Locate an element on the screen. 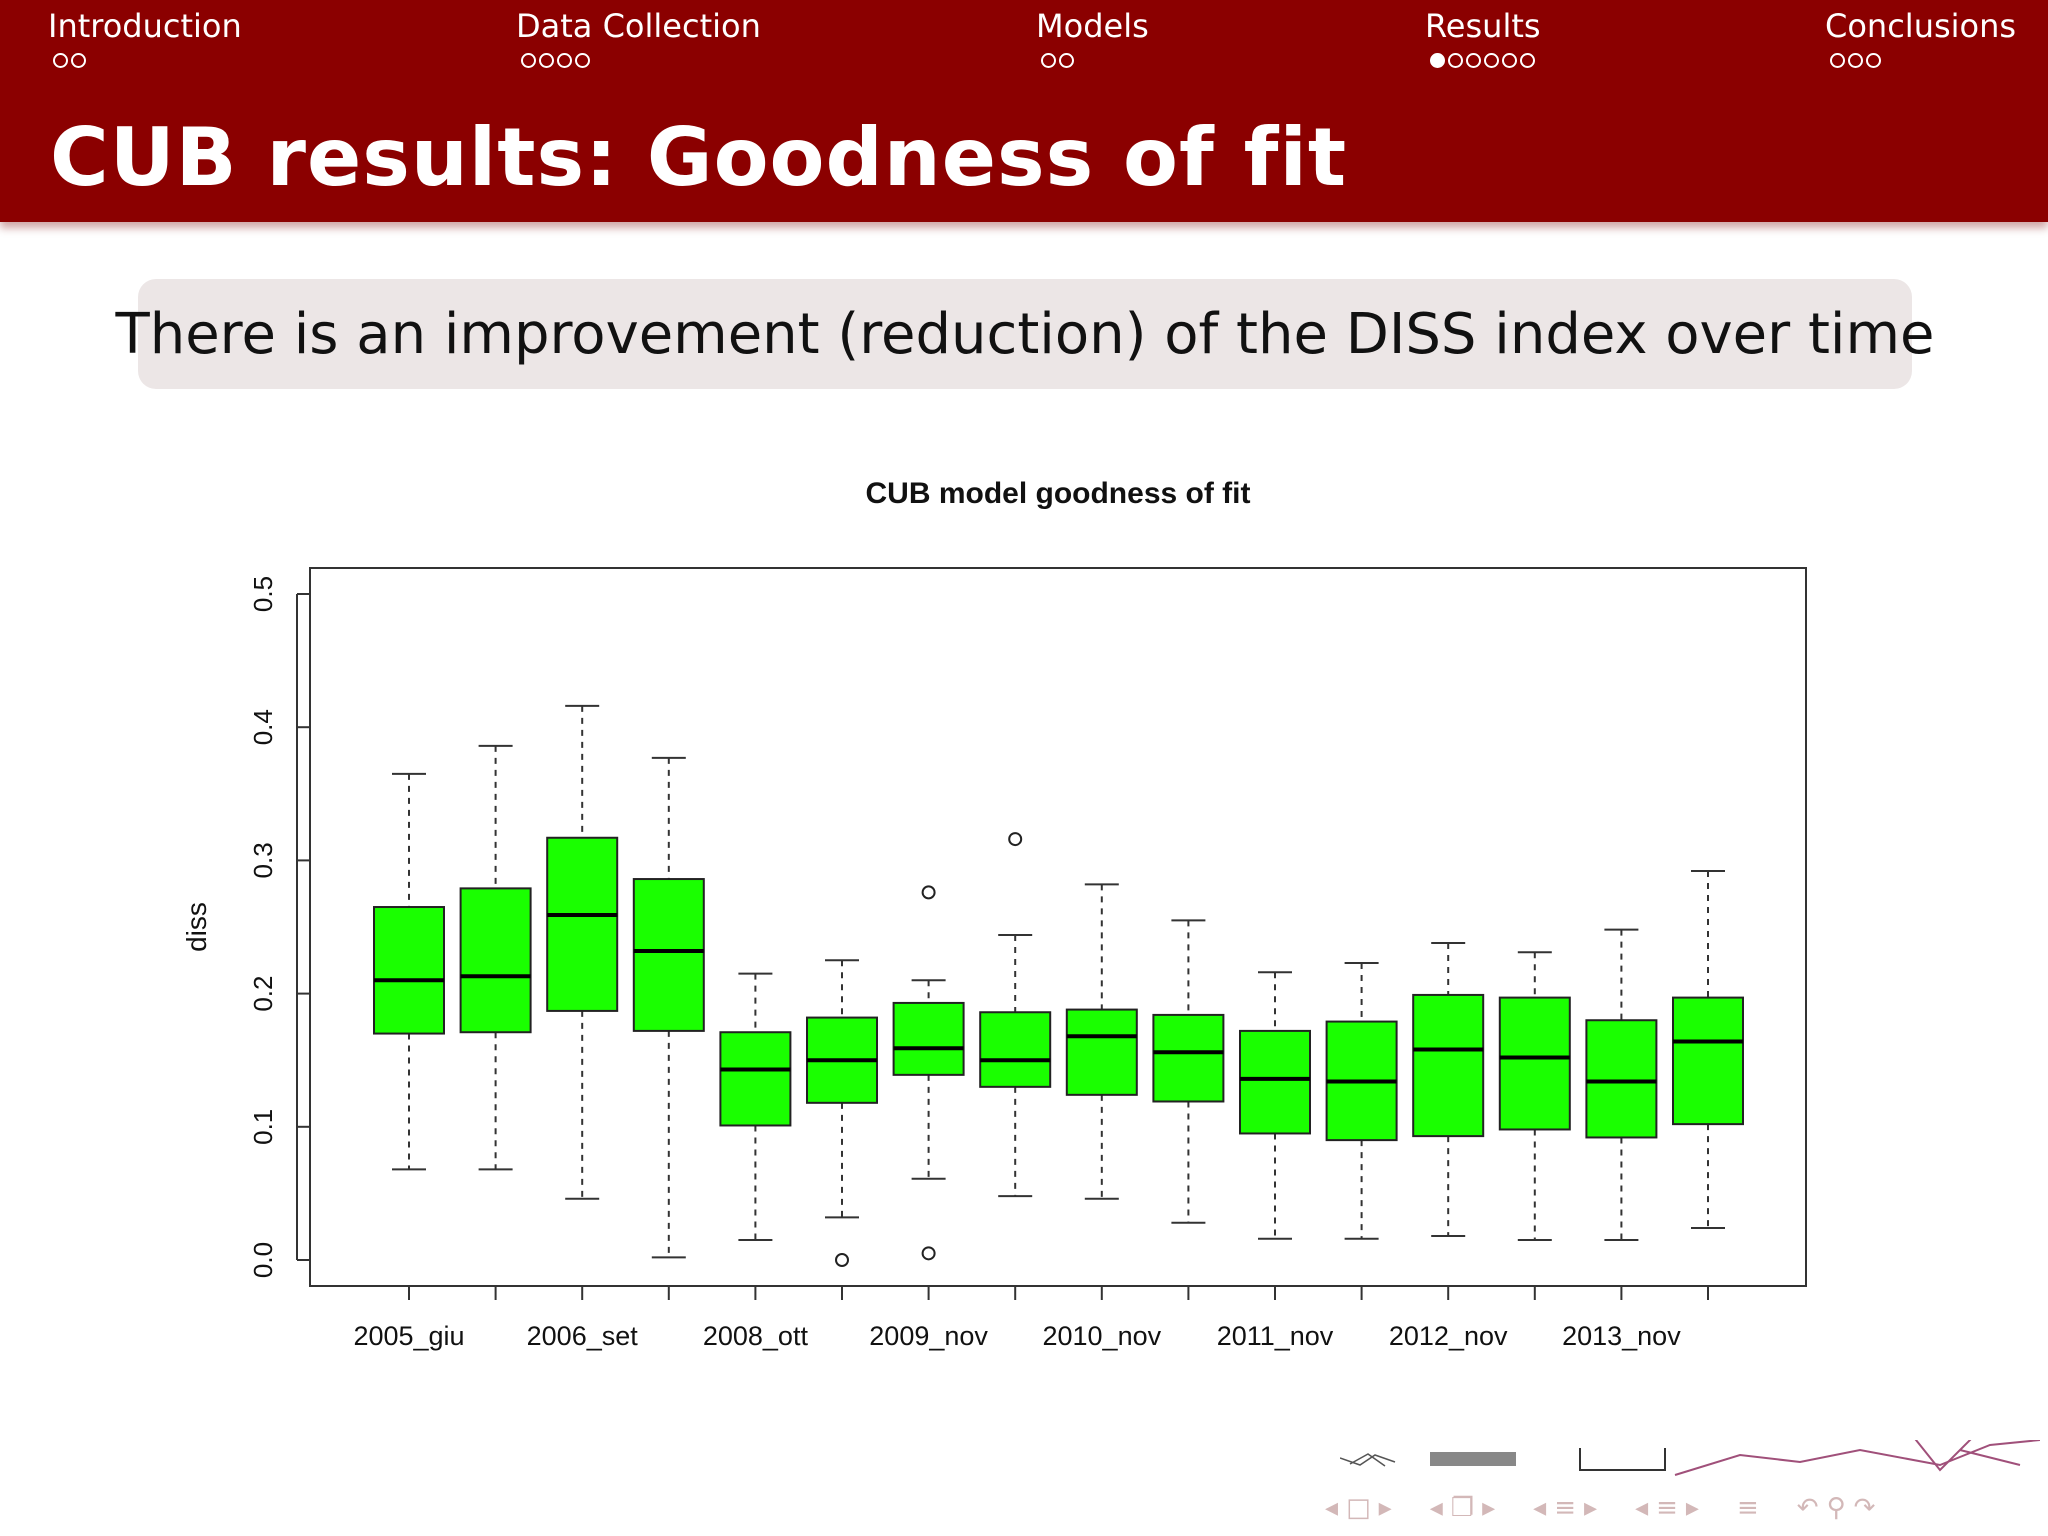  chart-title: CUB model goodness of fit is located at coordinates (1058, 493).